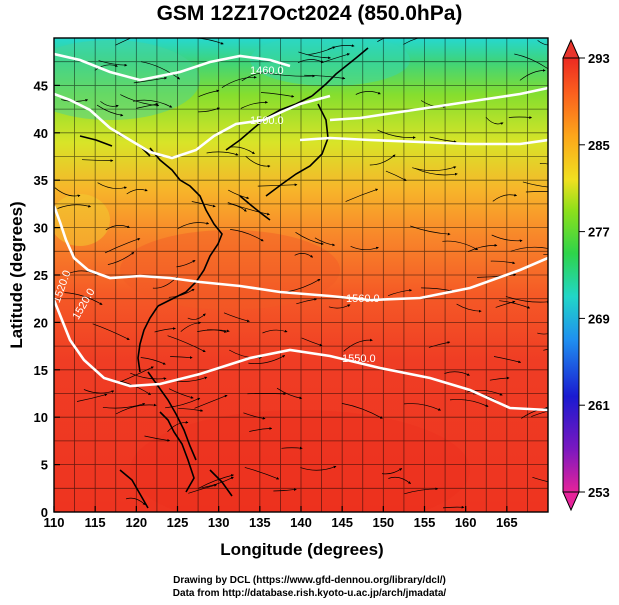 The image size is (619, 605). Describe the element at coordinates (383, 522) in the screenshot. I see `x-tick-label: 150` at that location.